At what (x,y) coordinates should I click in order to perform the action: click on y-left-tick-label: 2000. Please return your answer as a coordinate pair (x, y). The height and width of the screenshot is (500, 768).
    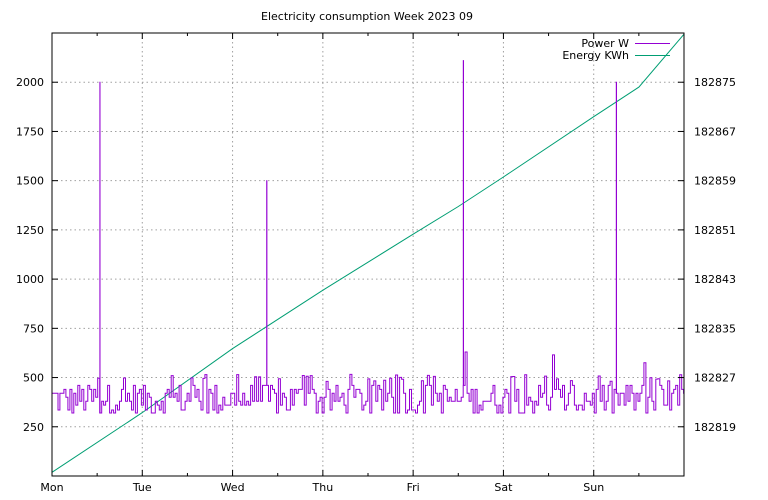
    Looking at the image, I should click on (30, 82).